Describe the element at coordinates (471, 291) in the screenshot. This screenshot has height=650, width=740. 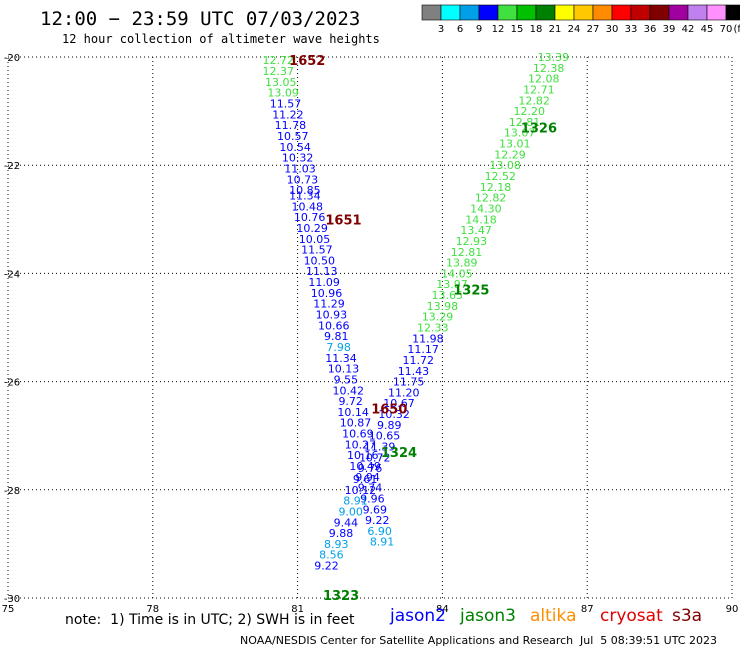
I see `time-label: 1325` at that location.